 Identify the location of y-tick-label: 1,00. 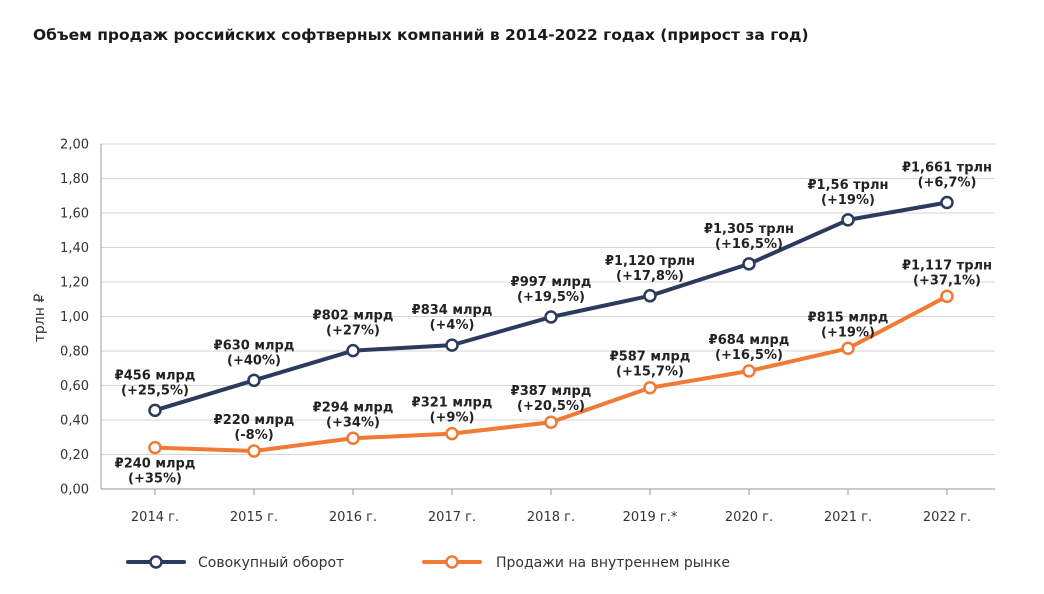
(74, 317).